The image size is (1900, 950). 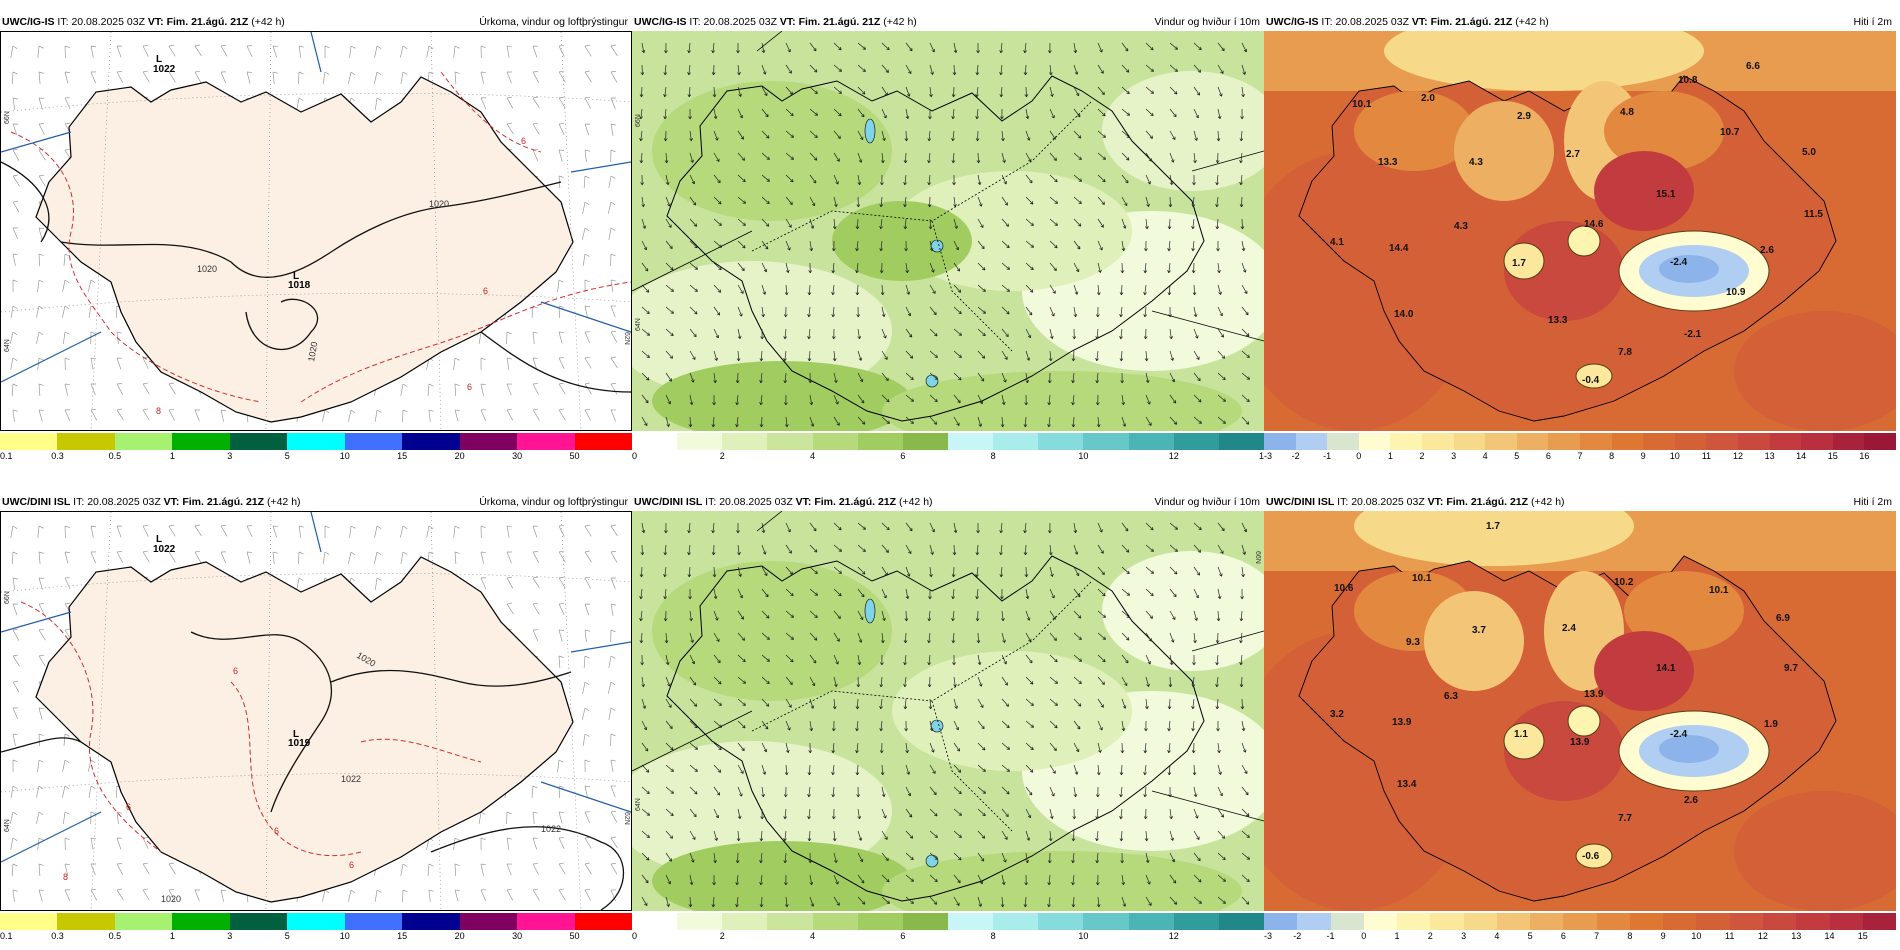 What do you see at coordinates (230, 936) in the screenshot?
I see `colorbar-tick-label: 3` at bounding box center [230, 936].